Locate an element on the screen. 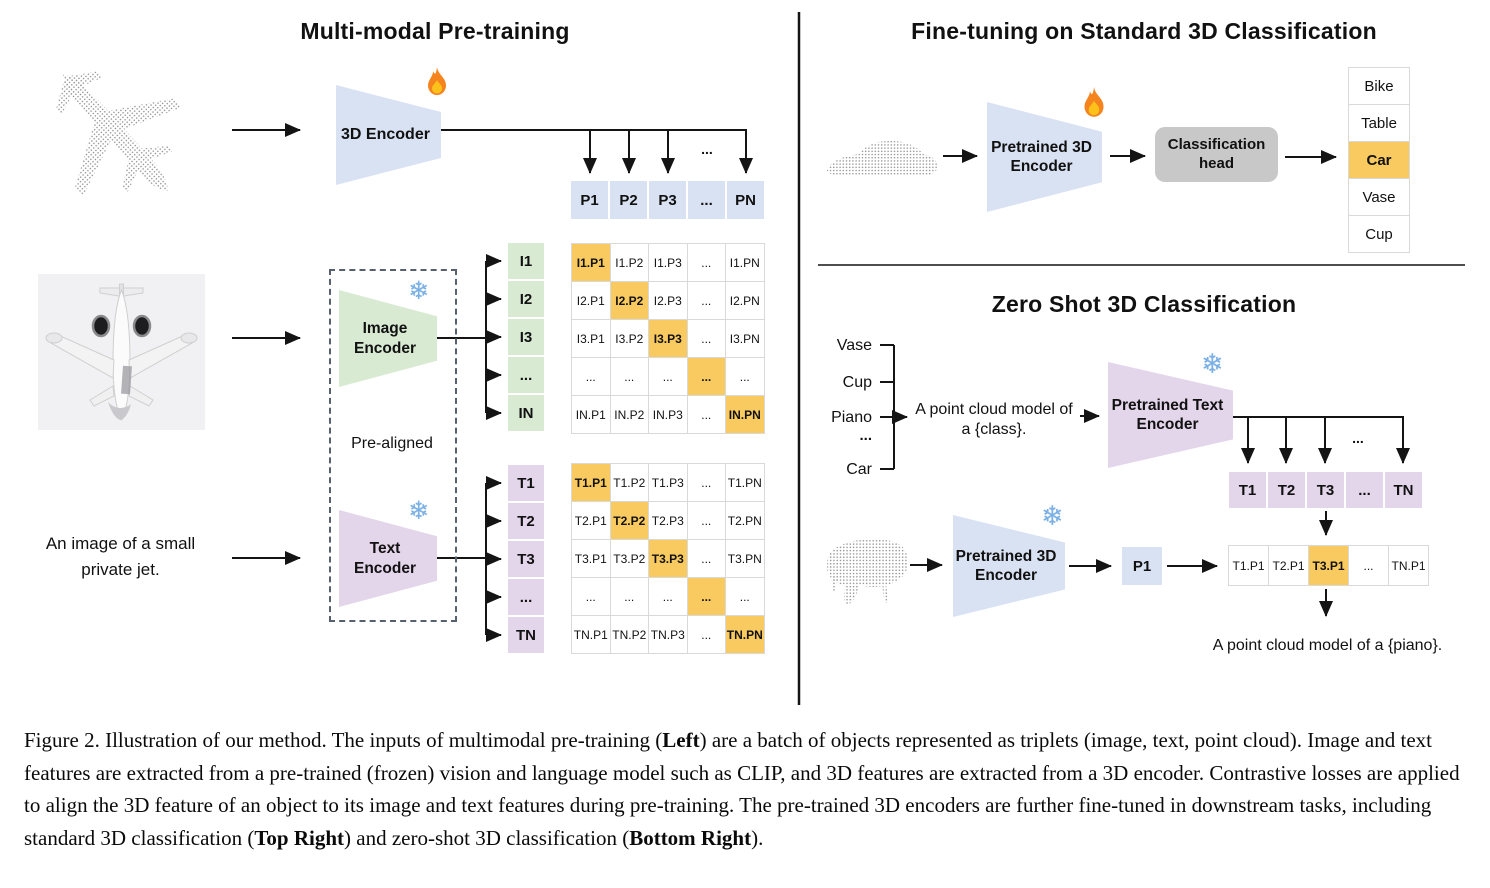 Image resolution: width=1490 pixels, height=888 pixels. zeroshot-t-row-cell: T2 is located at coordinates (1286, 490).